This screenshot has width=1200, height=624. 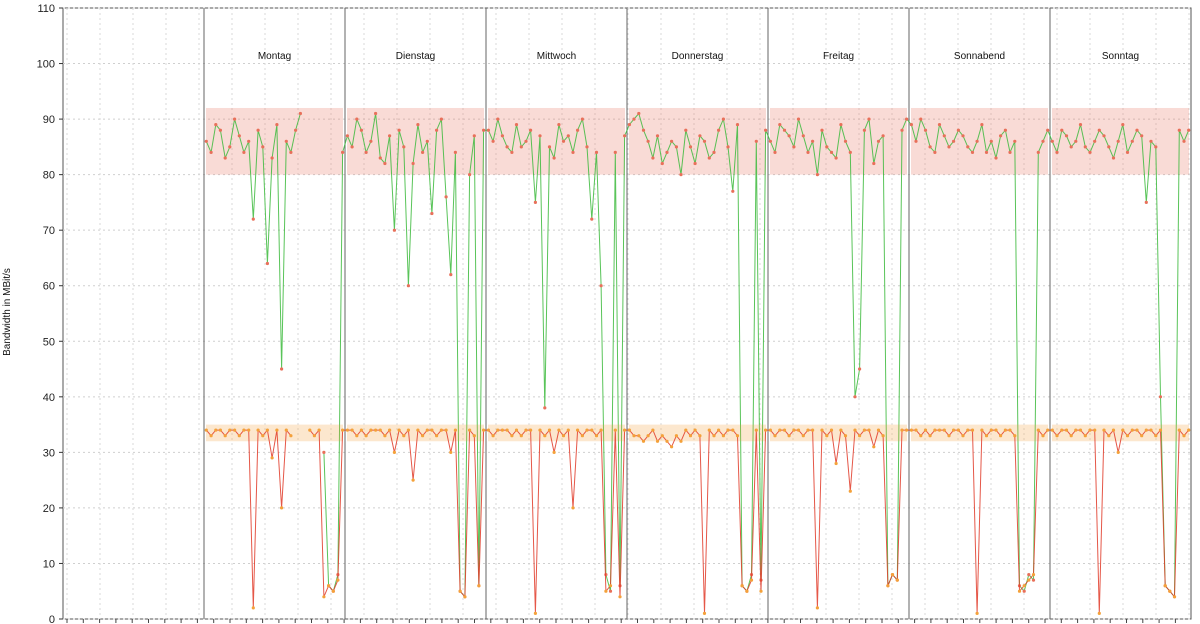 What do you see at coordinates (274, 56) in the screenshot?
I see `day-label: Montag` at bounding box center [274, 56].